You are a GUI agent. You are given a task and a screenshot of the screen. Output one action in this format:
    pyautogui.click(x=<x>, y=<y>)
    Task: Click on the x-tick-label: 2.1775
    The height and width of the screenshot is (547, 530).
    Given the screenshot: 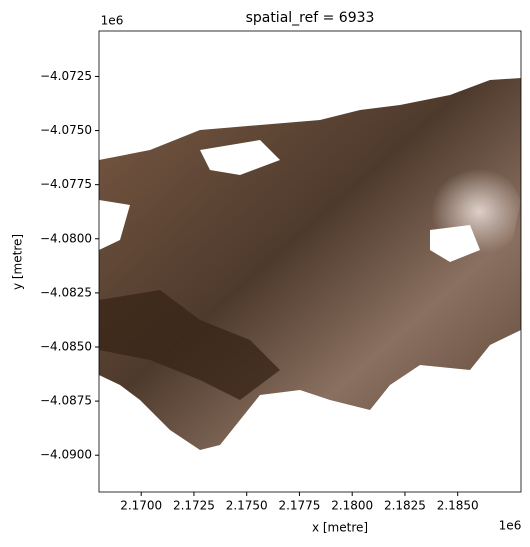 What is the action you would take?
    pyautogui.click(x=299, y=506)
    